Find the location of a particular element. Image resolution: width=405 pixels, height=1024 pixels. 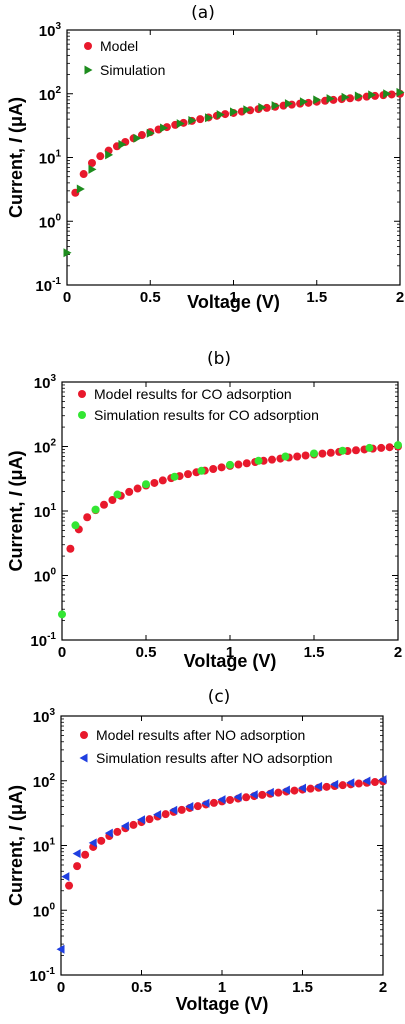

legend-label-series-1: Model is located at coordinates (119, 46).